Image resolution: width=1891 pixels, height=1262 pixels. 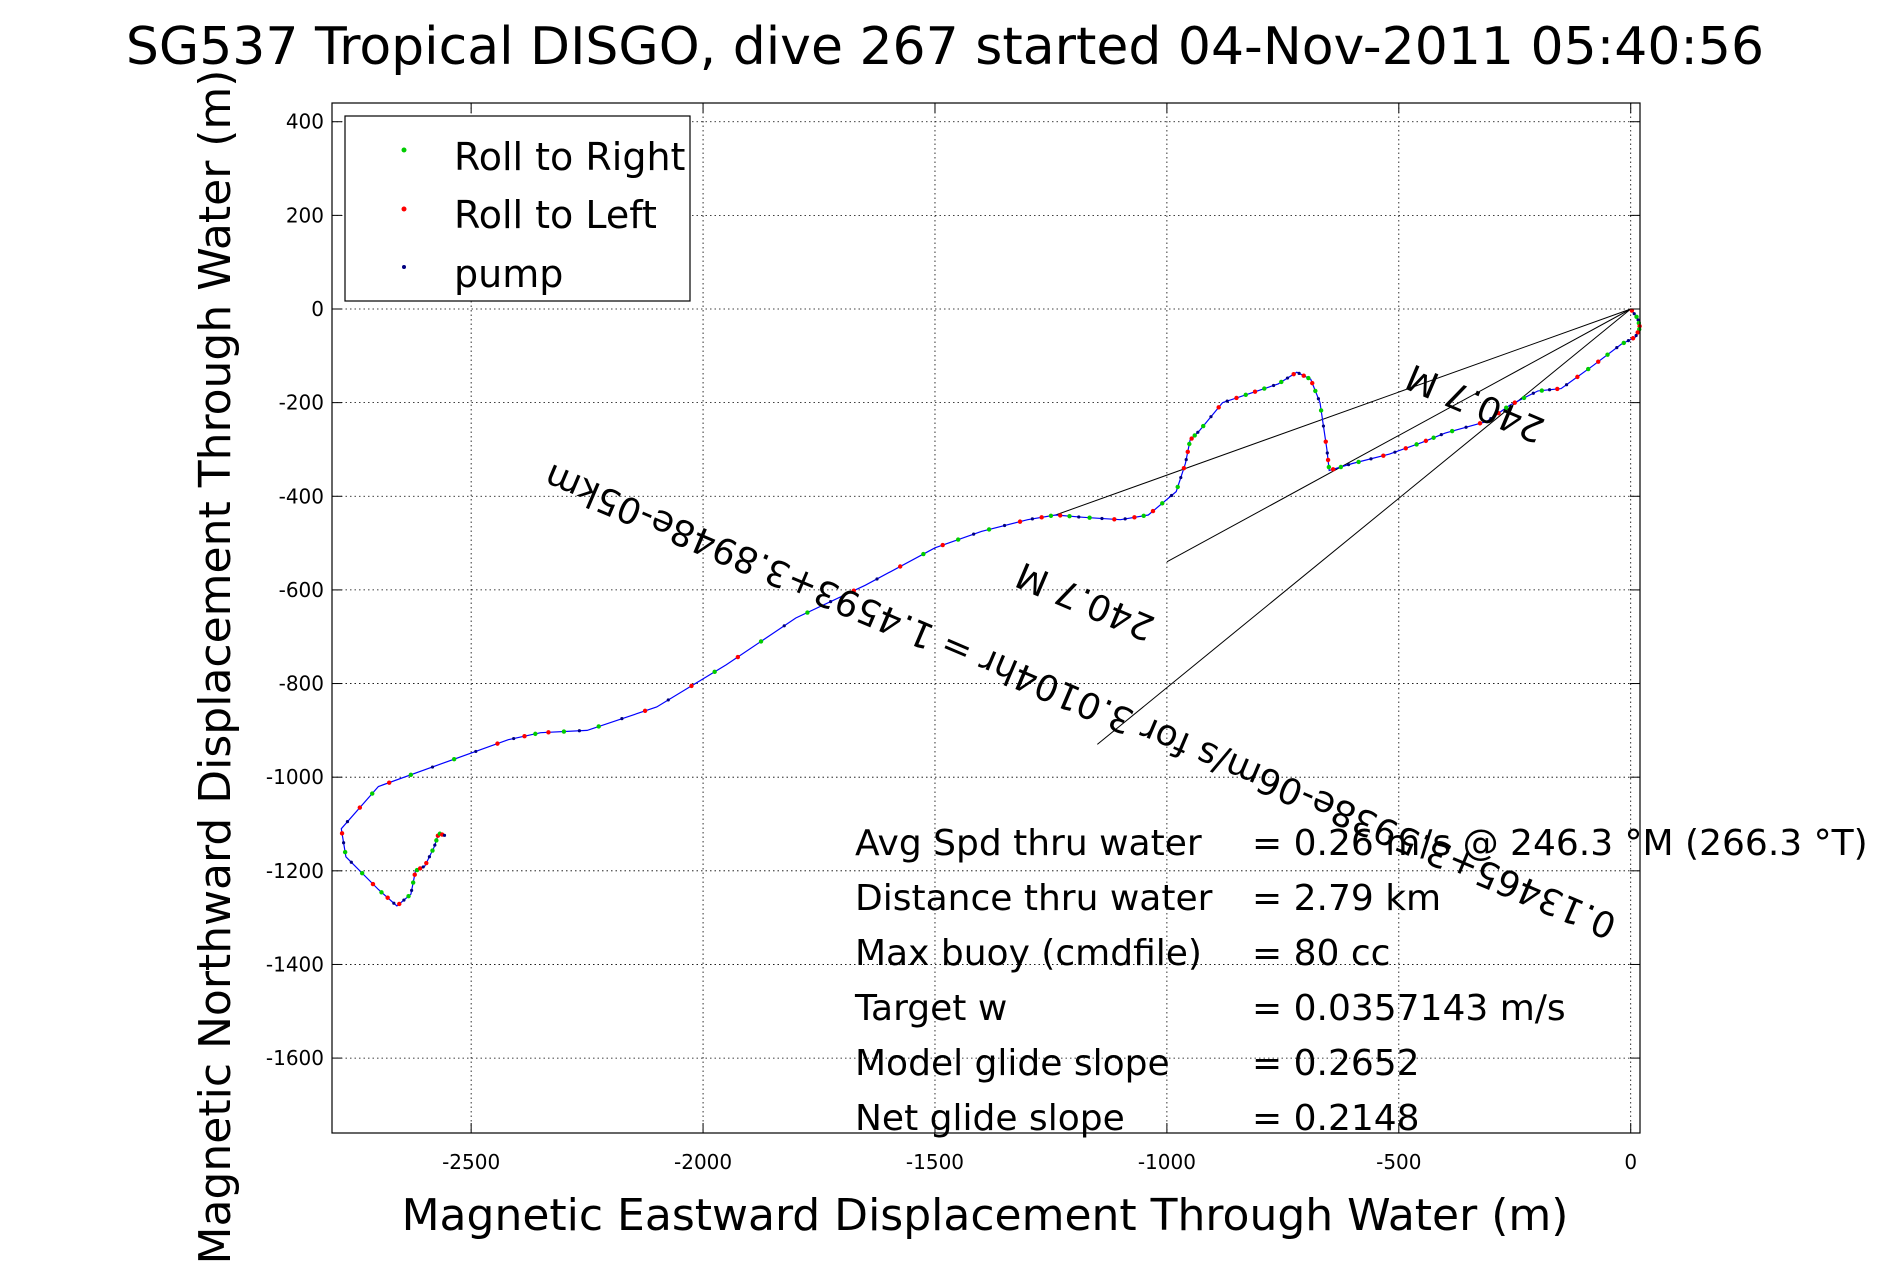 What do you see at coordinates (930, 1008) in the screenshot?
I see `stat-label-target-w: Target w` at bounding box center [930, 1008].